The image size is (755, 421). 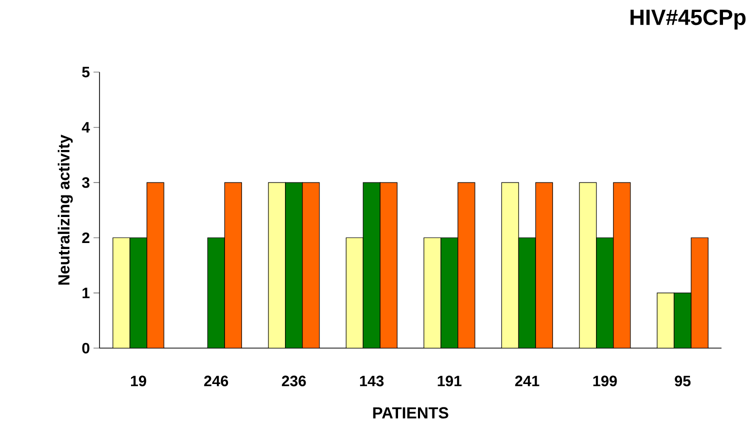 I want to click on y-tick-label: 0, so click(x=86, y=348).